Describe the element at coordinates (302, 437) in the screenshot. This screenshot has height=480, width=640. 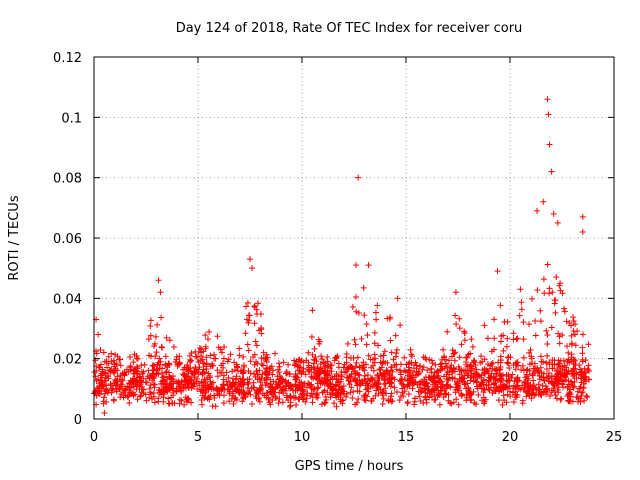
I see `x-tick-label: 10` at that location.